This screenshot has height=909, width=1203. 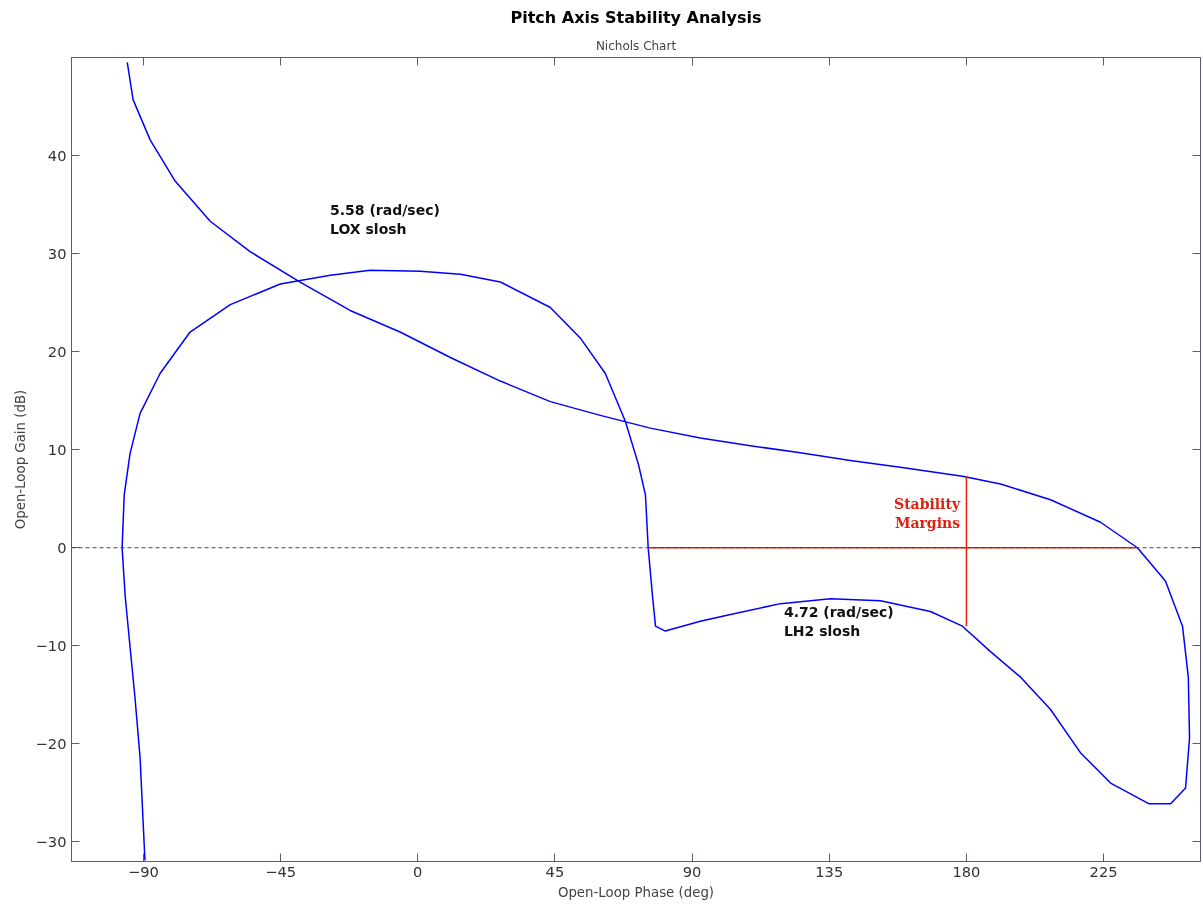 I want to click on annotation: 4.72 (rad/sec) LH2 slosh, so click(x=838, y=621).